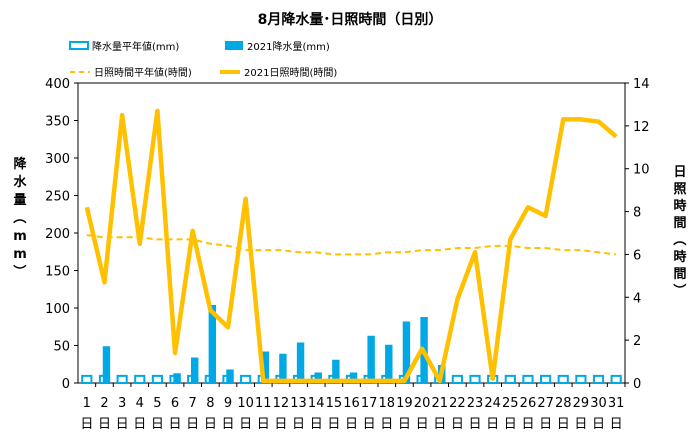 This screenshot has width=700, height=432. What do you see at coordinates (637, 341) in the screenshot?
I see `right-tick-label: 2` at bounding box center [637, 341].